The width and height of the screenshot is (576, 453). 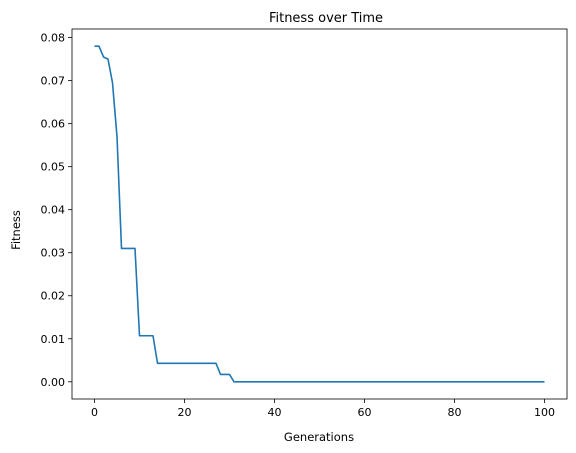 What do you see at coordinates (53, 382) in the screenshot?
I see `y-tick-label: 0.00` at bounding box center [53, 382].